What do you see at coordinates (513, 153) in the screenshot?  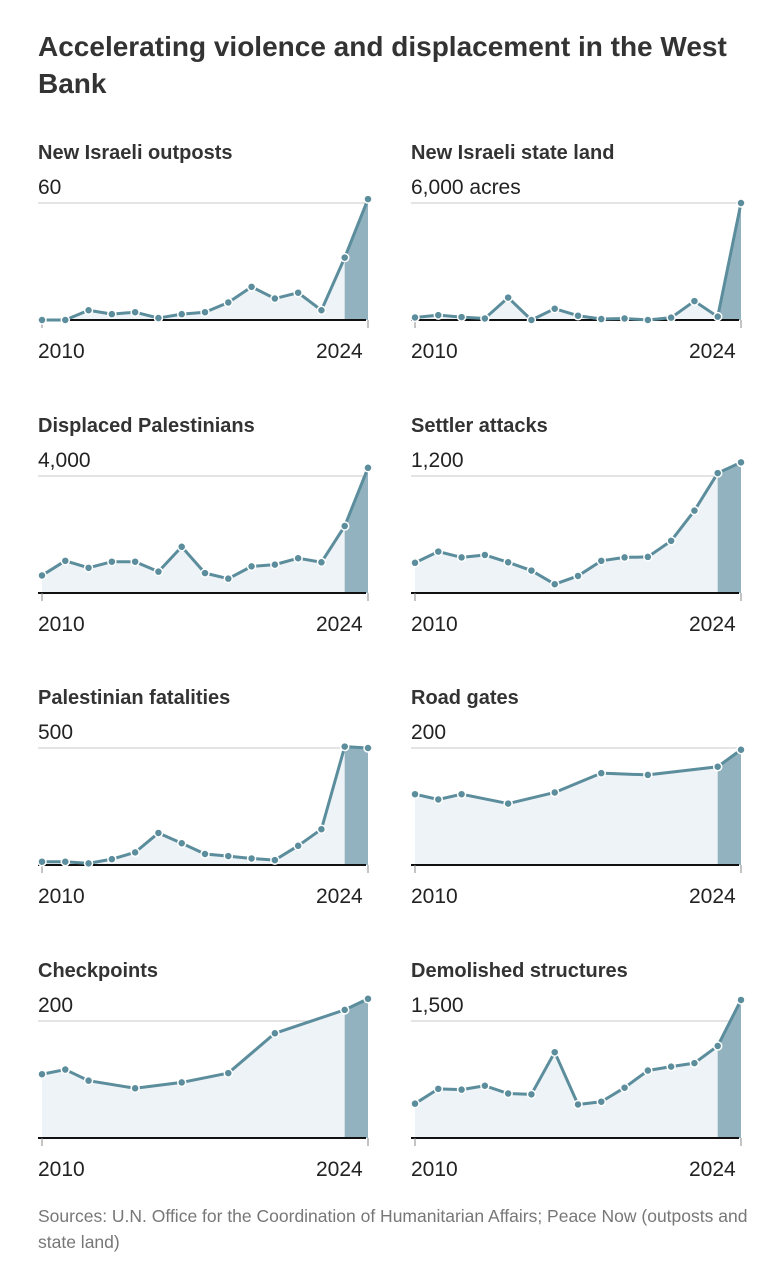 I see `panel-title: New Israeli state land` at bounding box center [513, 153].